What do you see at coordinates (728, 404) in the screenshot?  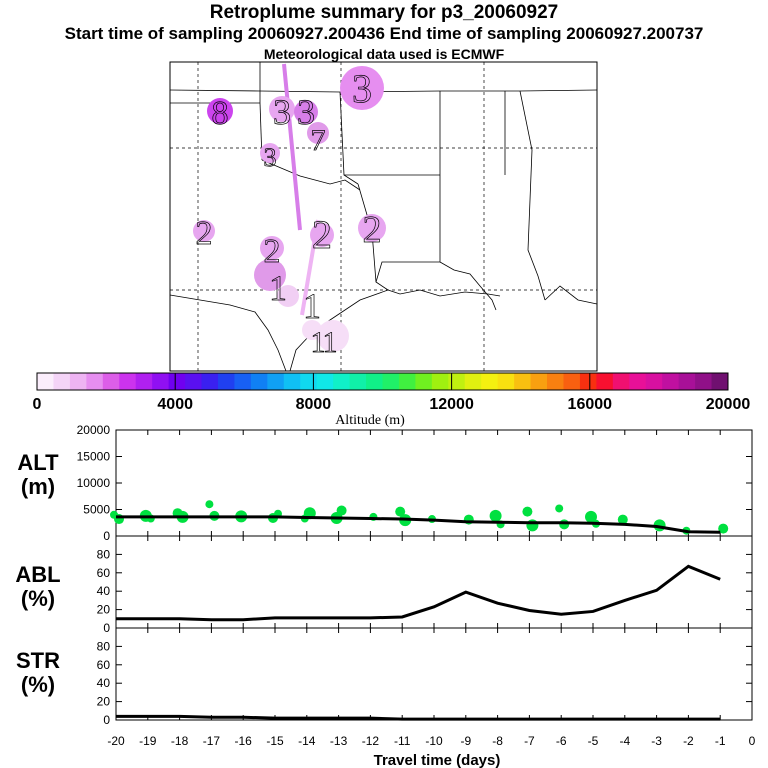 I see `colorbar-tick-label: 20000` at bounding box center [728, 404].